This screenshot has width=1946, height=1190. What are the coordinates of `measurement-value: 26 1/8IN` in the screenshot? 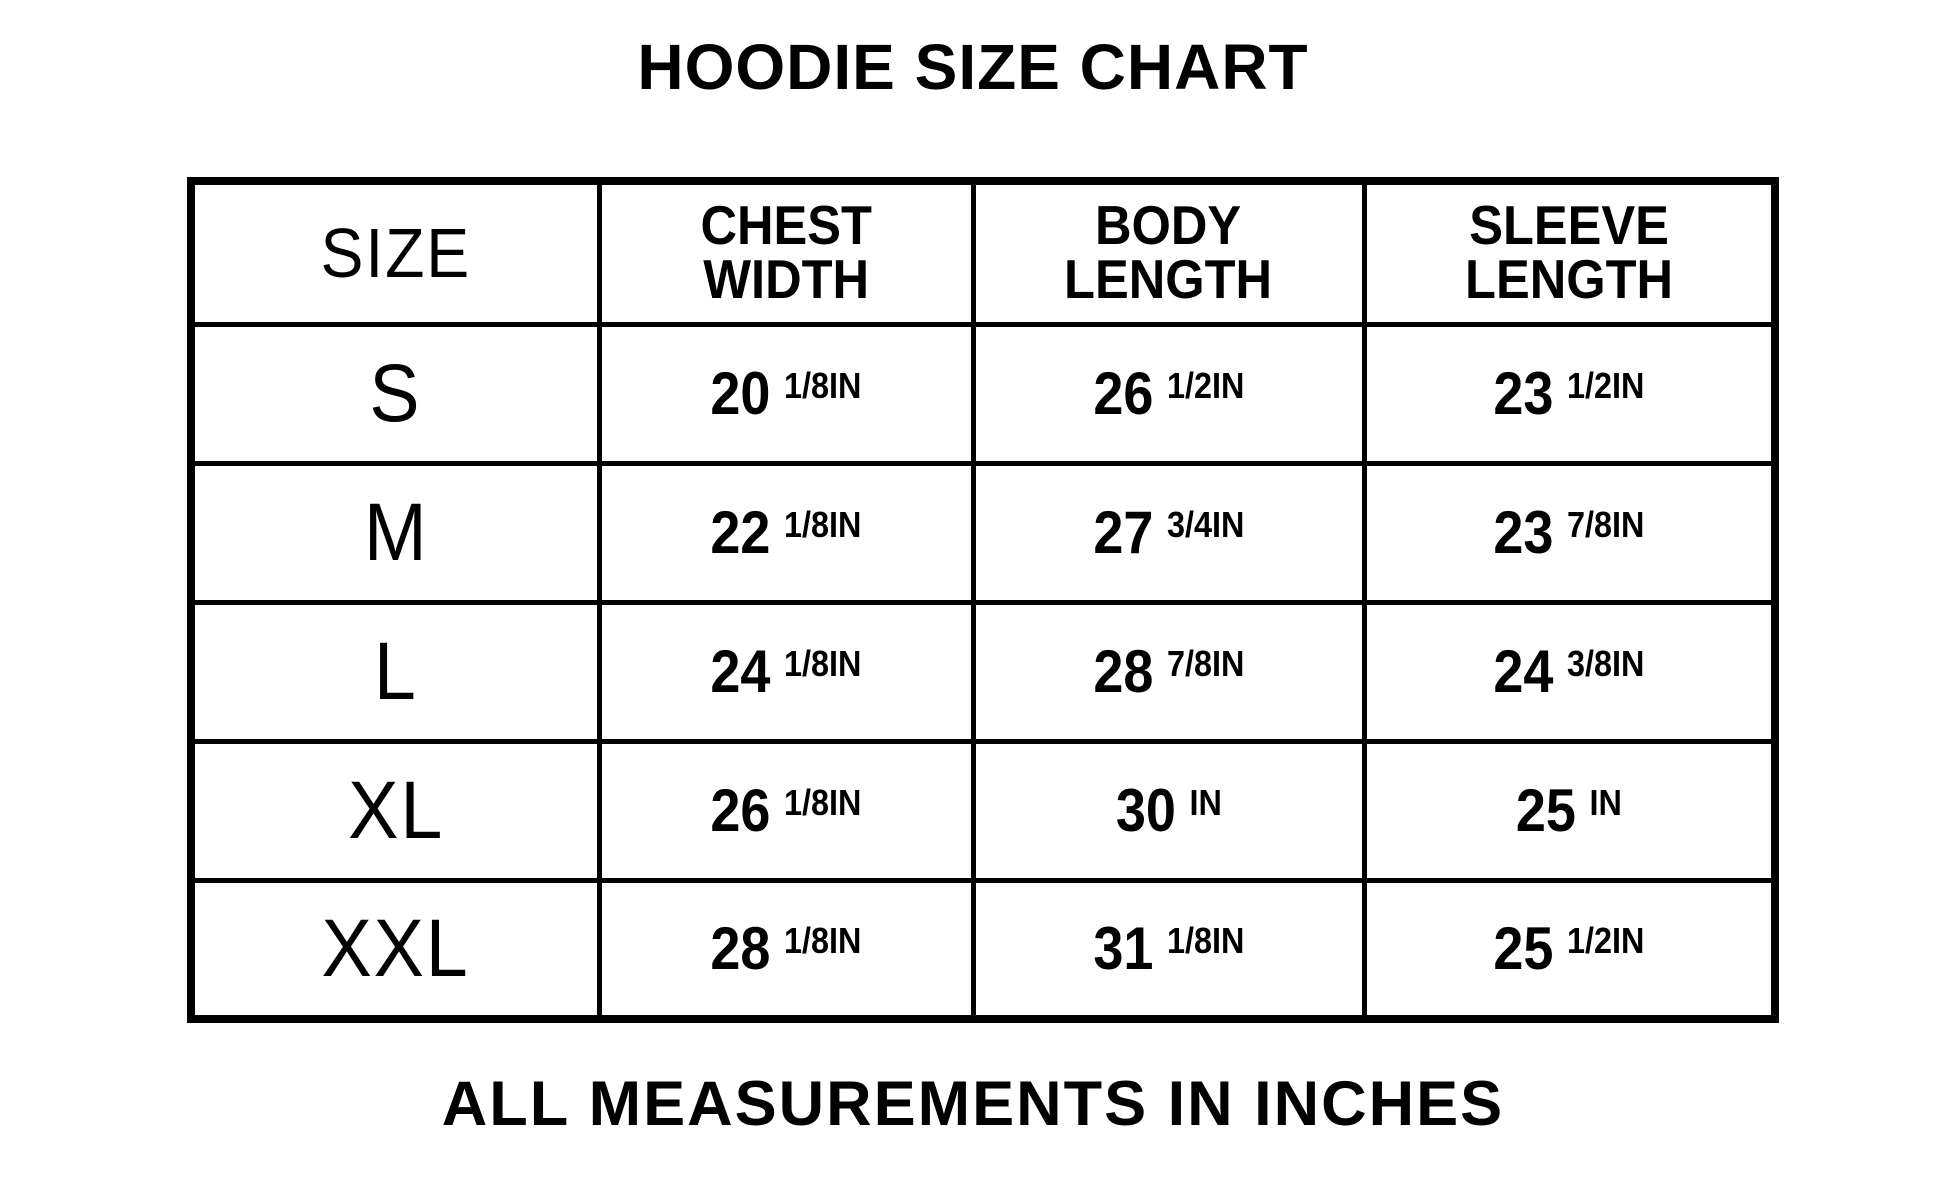 It's located at (786, 810).